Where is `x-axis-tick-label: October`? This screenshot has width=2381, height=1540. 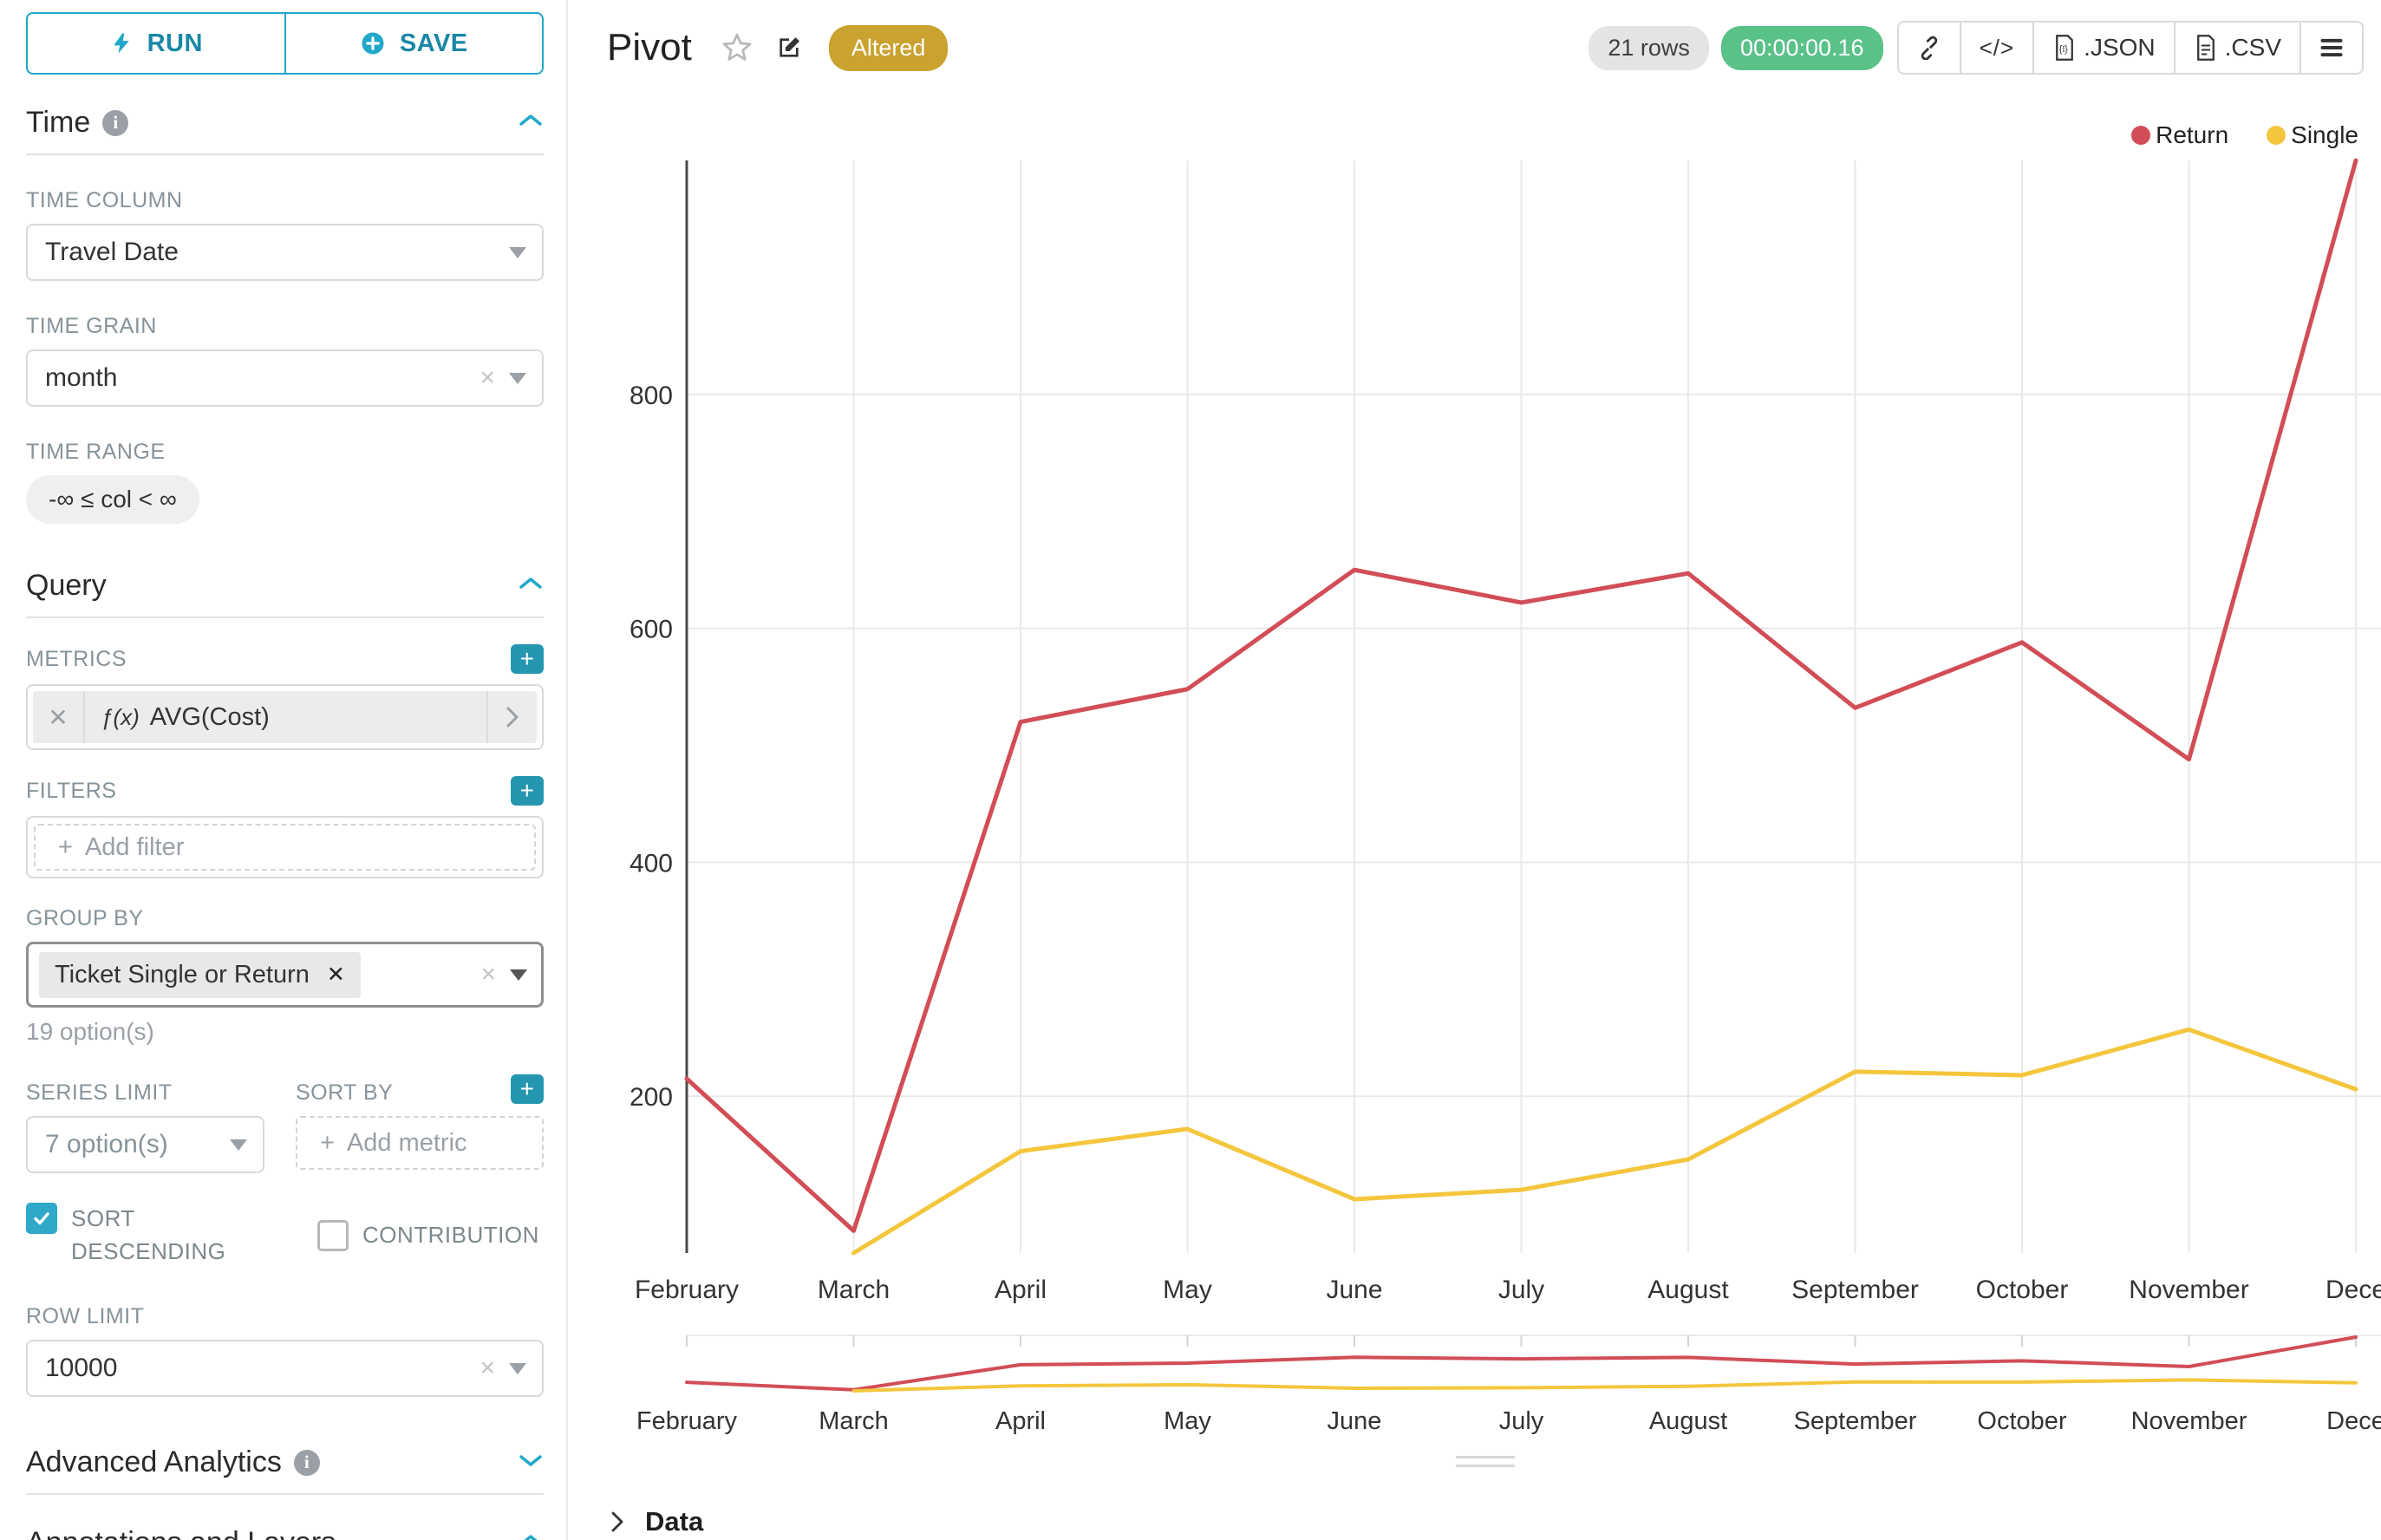
x-axis-tick-label: October is located at coordinates (2023, 1290).